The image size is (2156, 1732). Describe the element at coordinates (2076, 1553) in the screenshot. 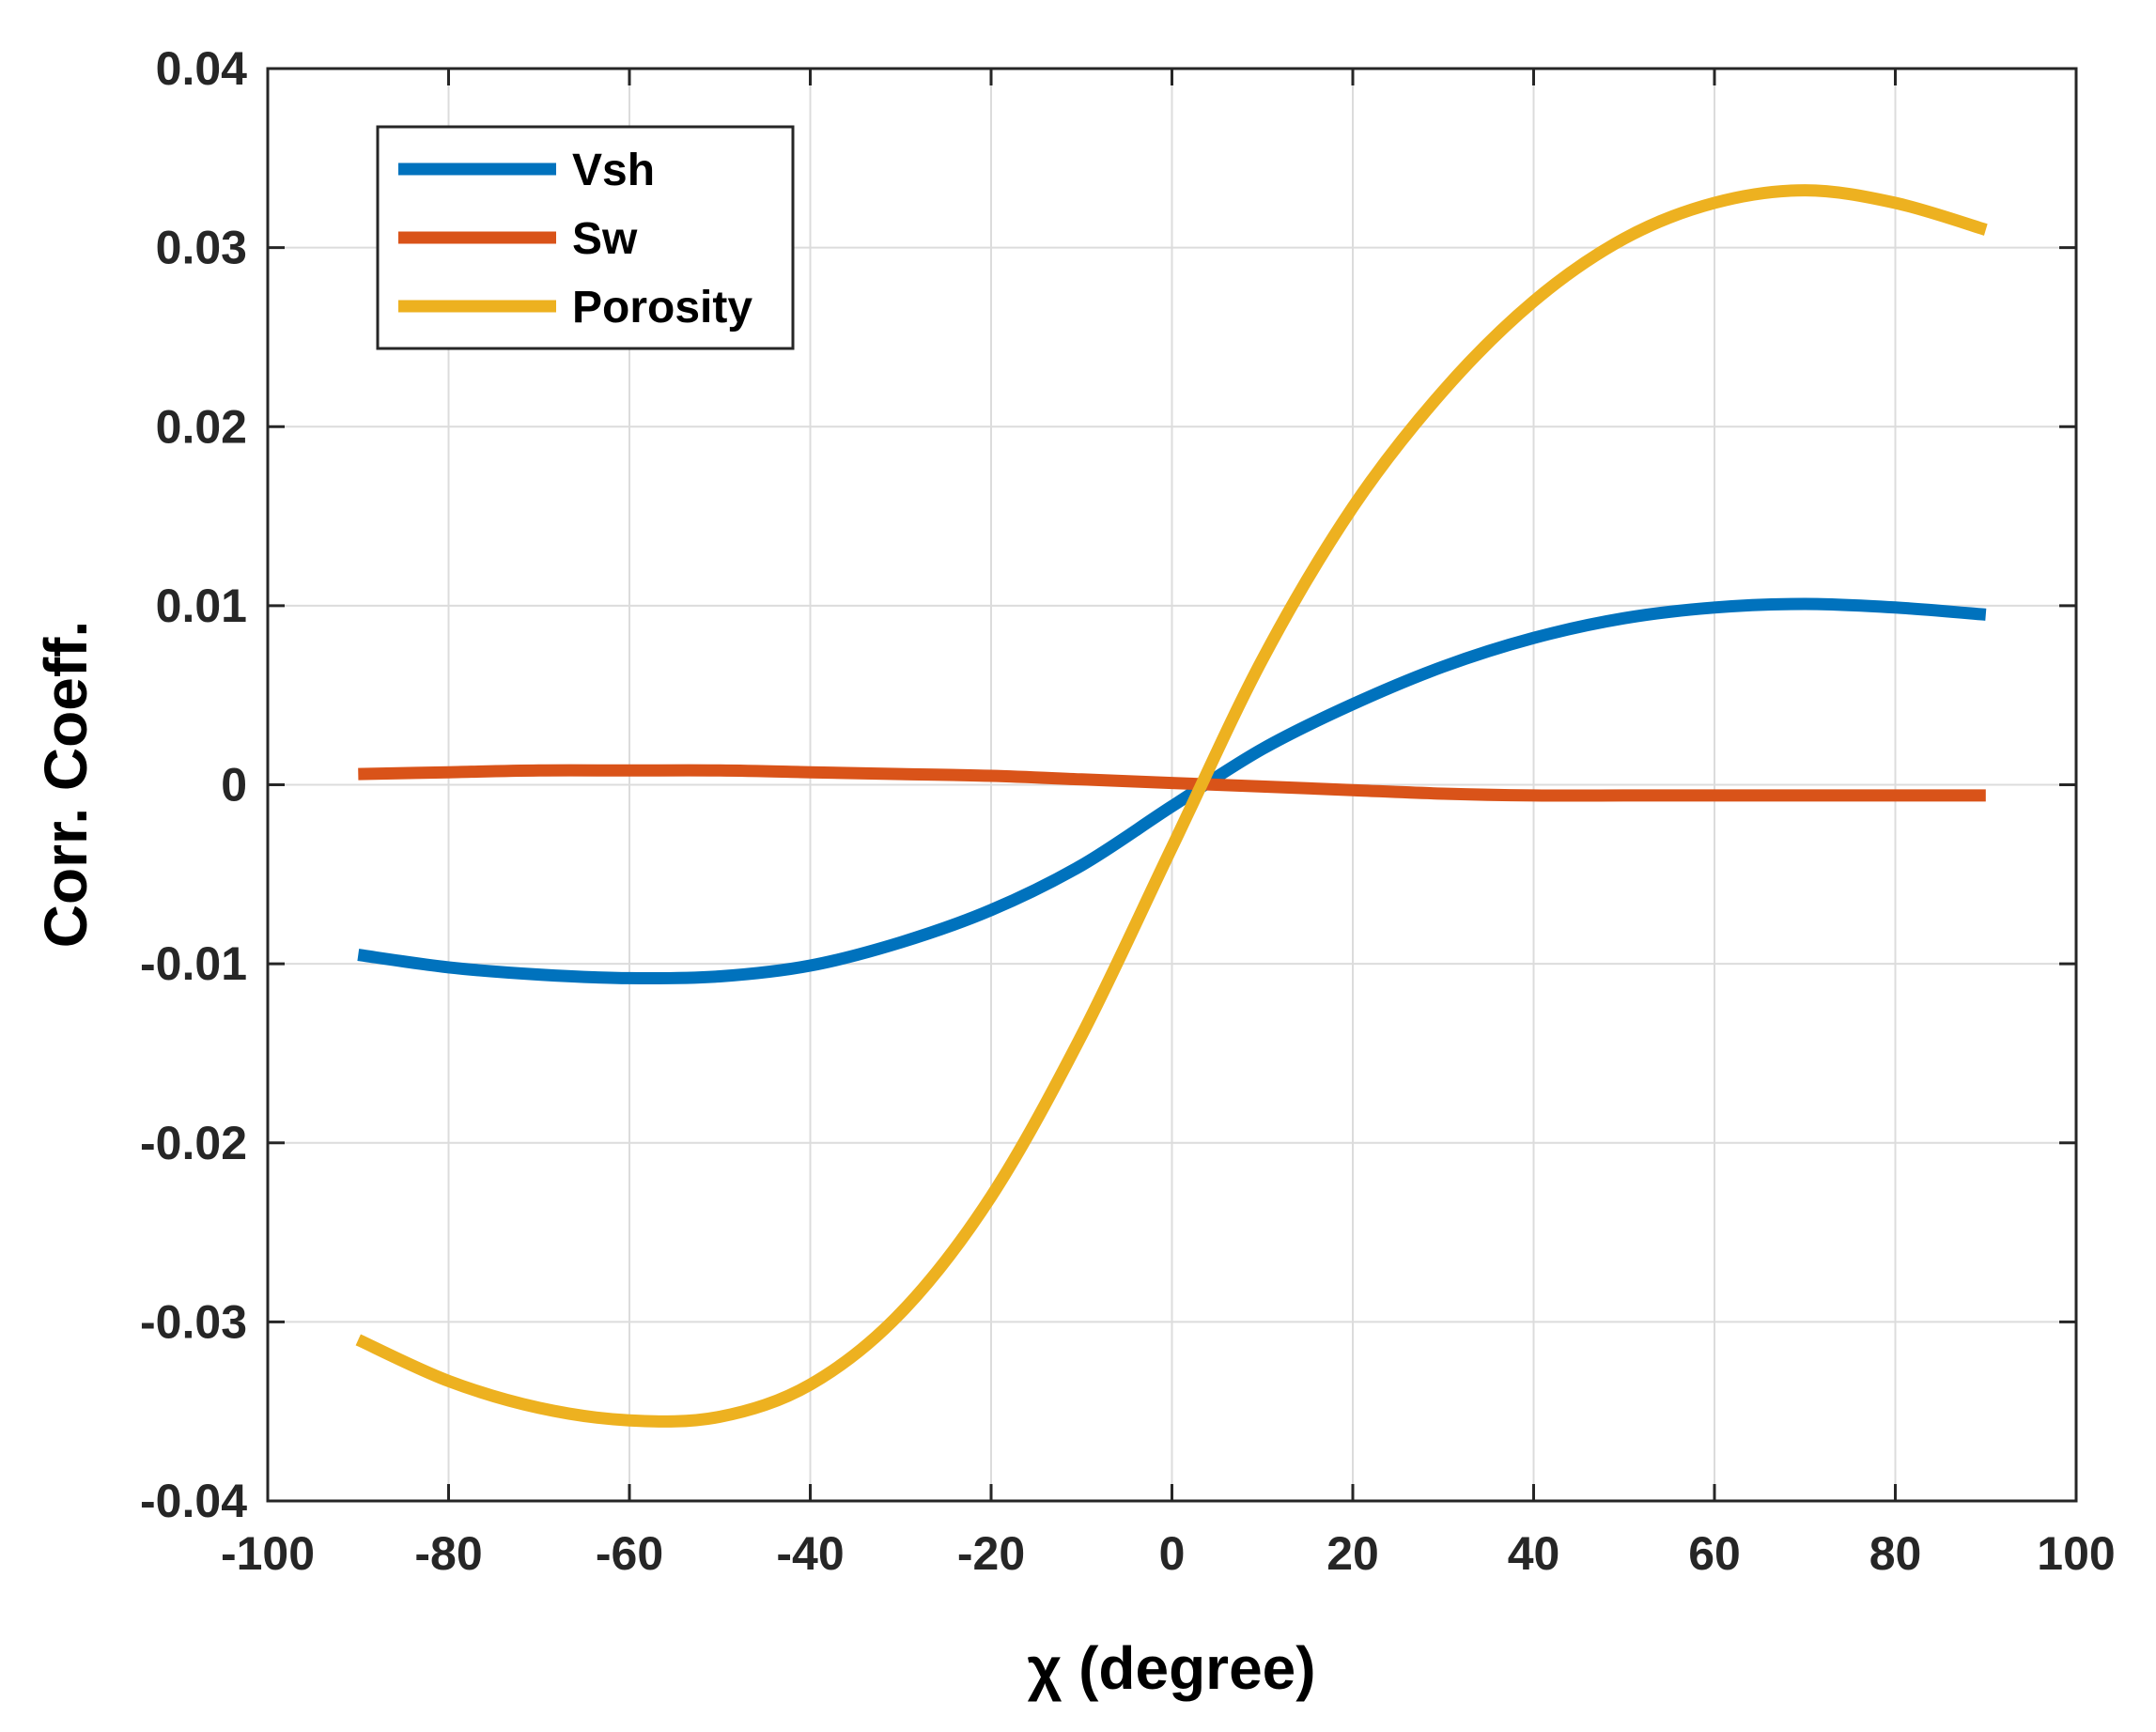

I see `x-tick-label: 100` at that location.